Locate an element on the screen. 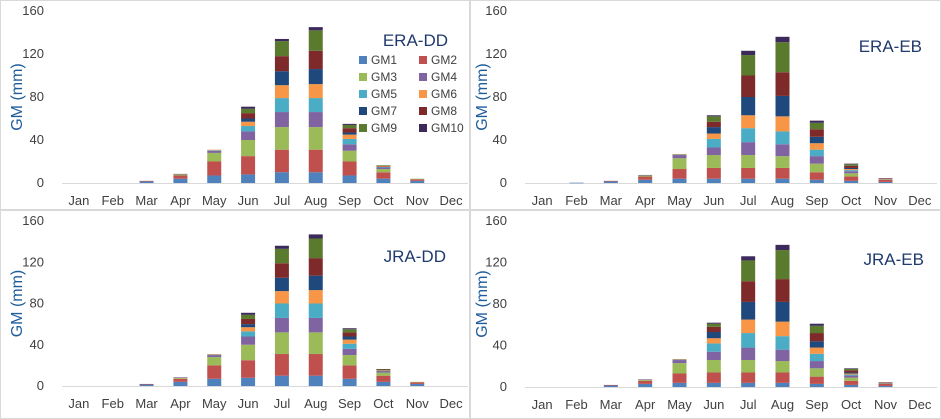 The width and height of the screenshot is (941, 419). legend-label-gm9: GM9 is located at coordinates (384, 128).